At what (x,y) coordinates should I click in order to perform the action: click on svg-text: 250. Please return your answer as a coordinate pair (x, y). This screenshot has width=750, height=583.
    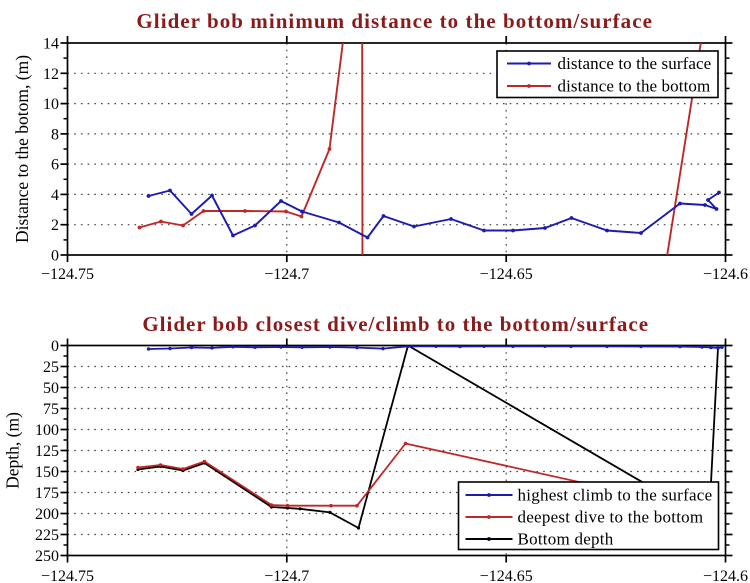
    Looking at the image, I should click on (47, 556).